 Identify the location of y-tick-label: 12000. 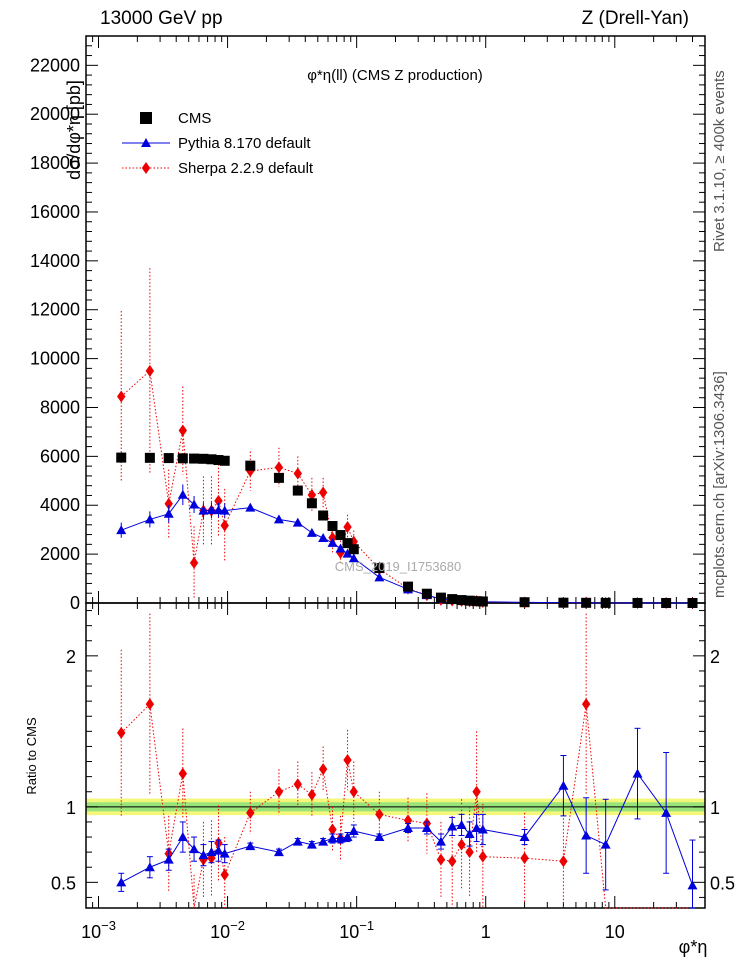
(55, 310).